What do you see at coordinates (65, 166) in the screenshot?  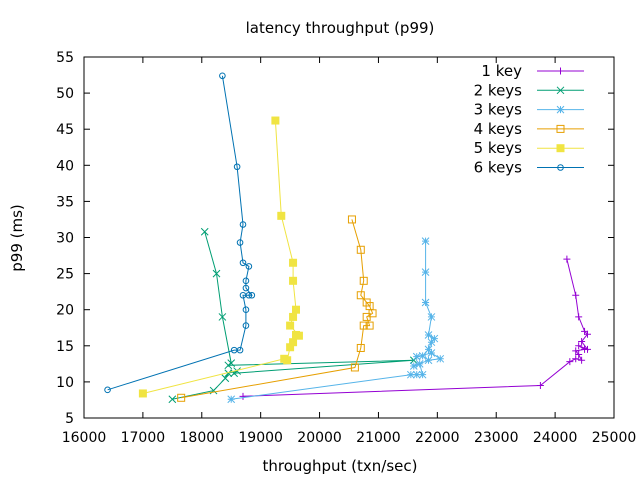 I see `y-tick-label: 40` at bounding box center [65, 166].